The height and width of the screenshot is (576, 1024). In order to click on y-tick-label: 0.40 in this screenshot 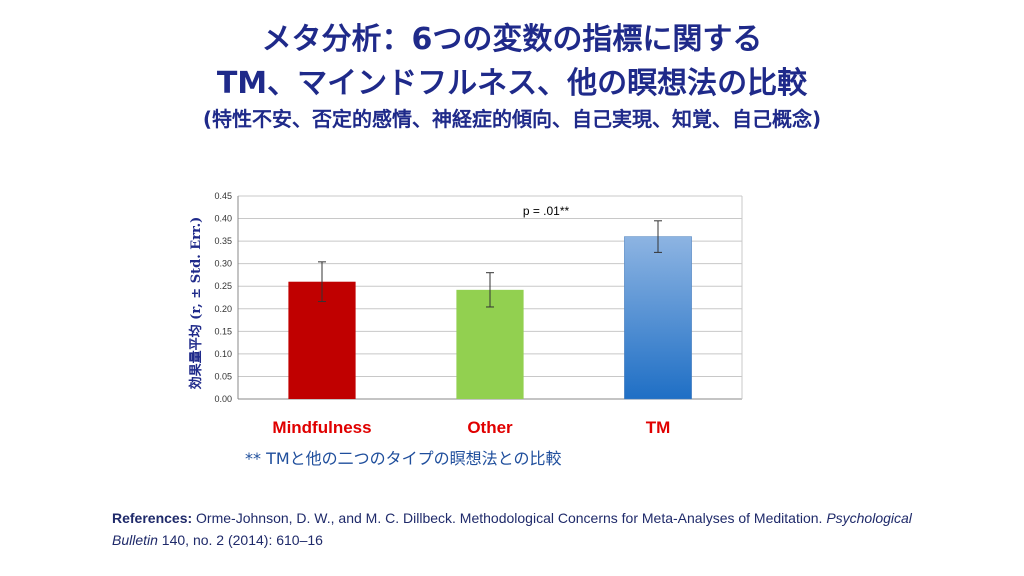, I will do `click(223, 219)`.